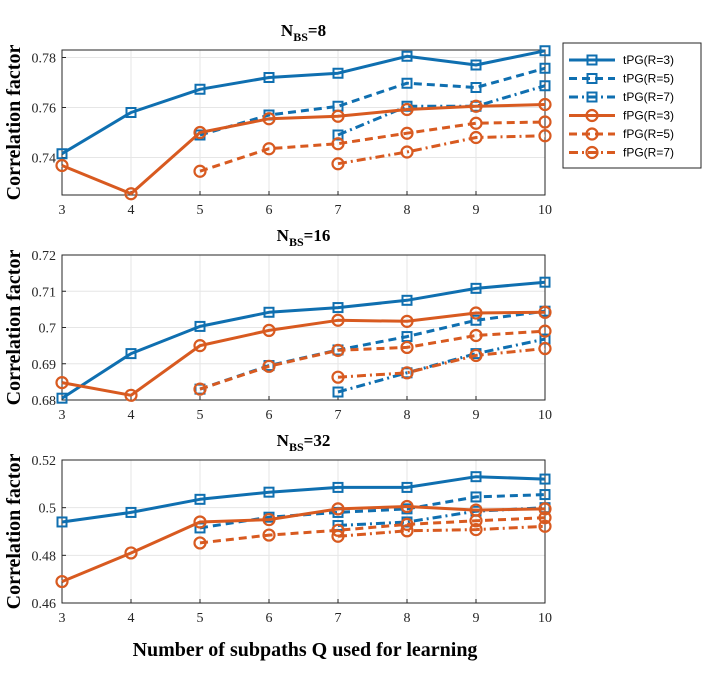  What do you see at coordinates (621, 79) in the screenshot?
I see `legend-entry: tPG(R=5)` at bounding box center [621, 79].